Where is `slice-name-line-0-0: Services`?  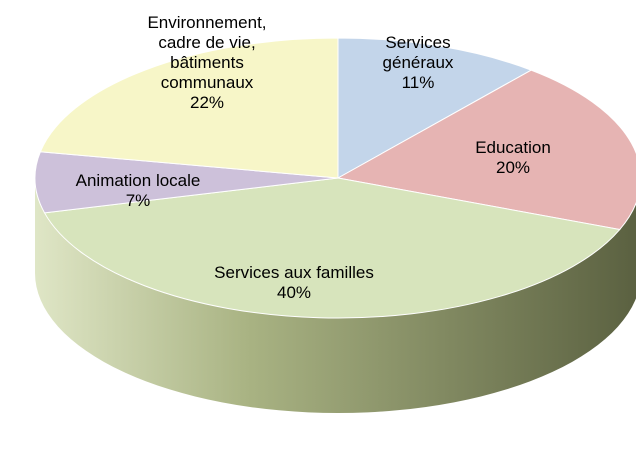 slice-name-line-0-0: Services is located at coordinates (417, 42).